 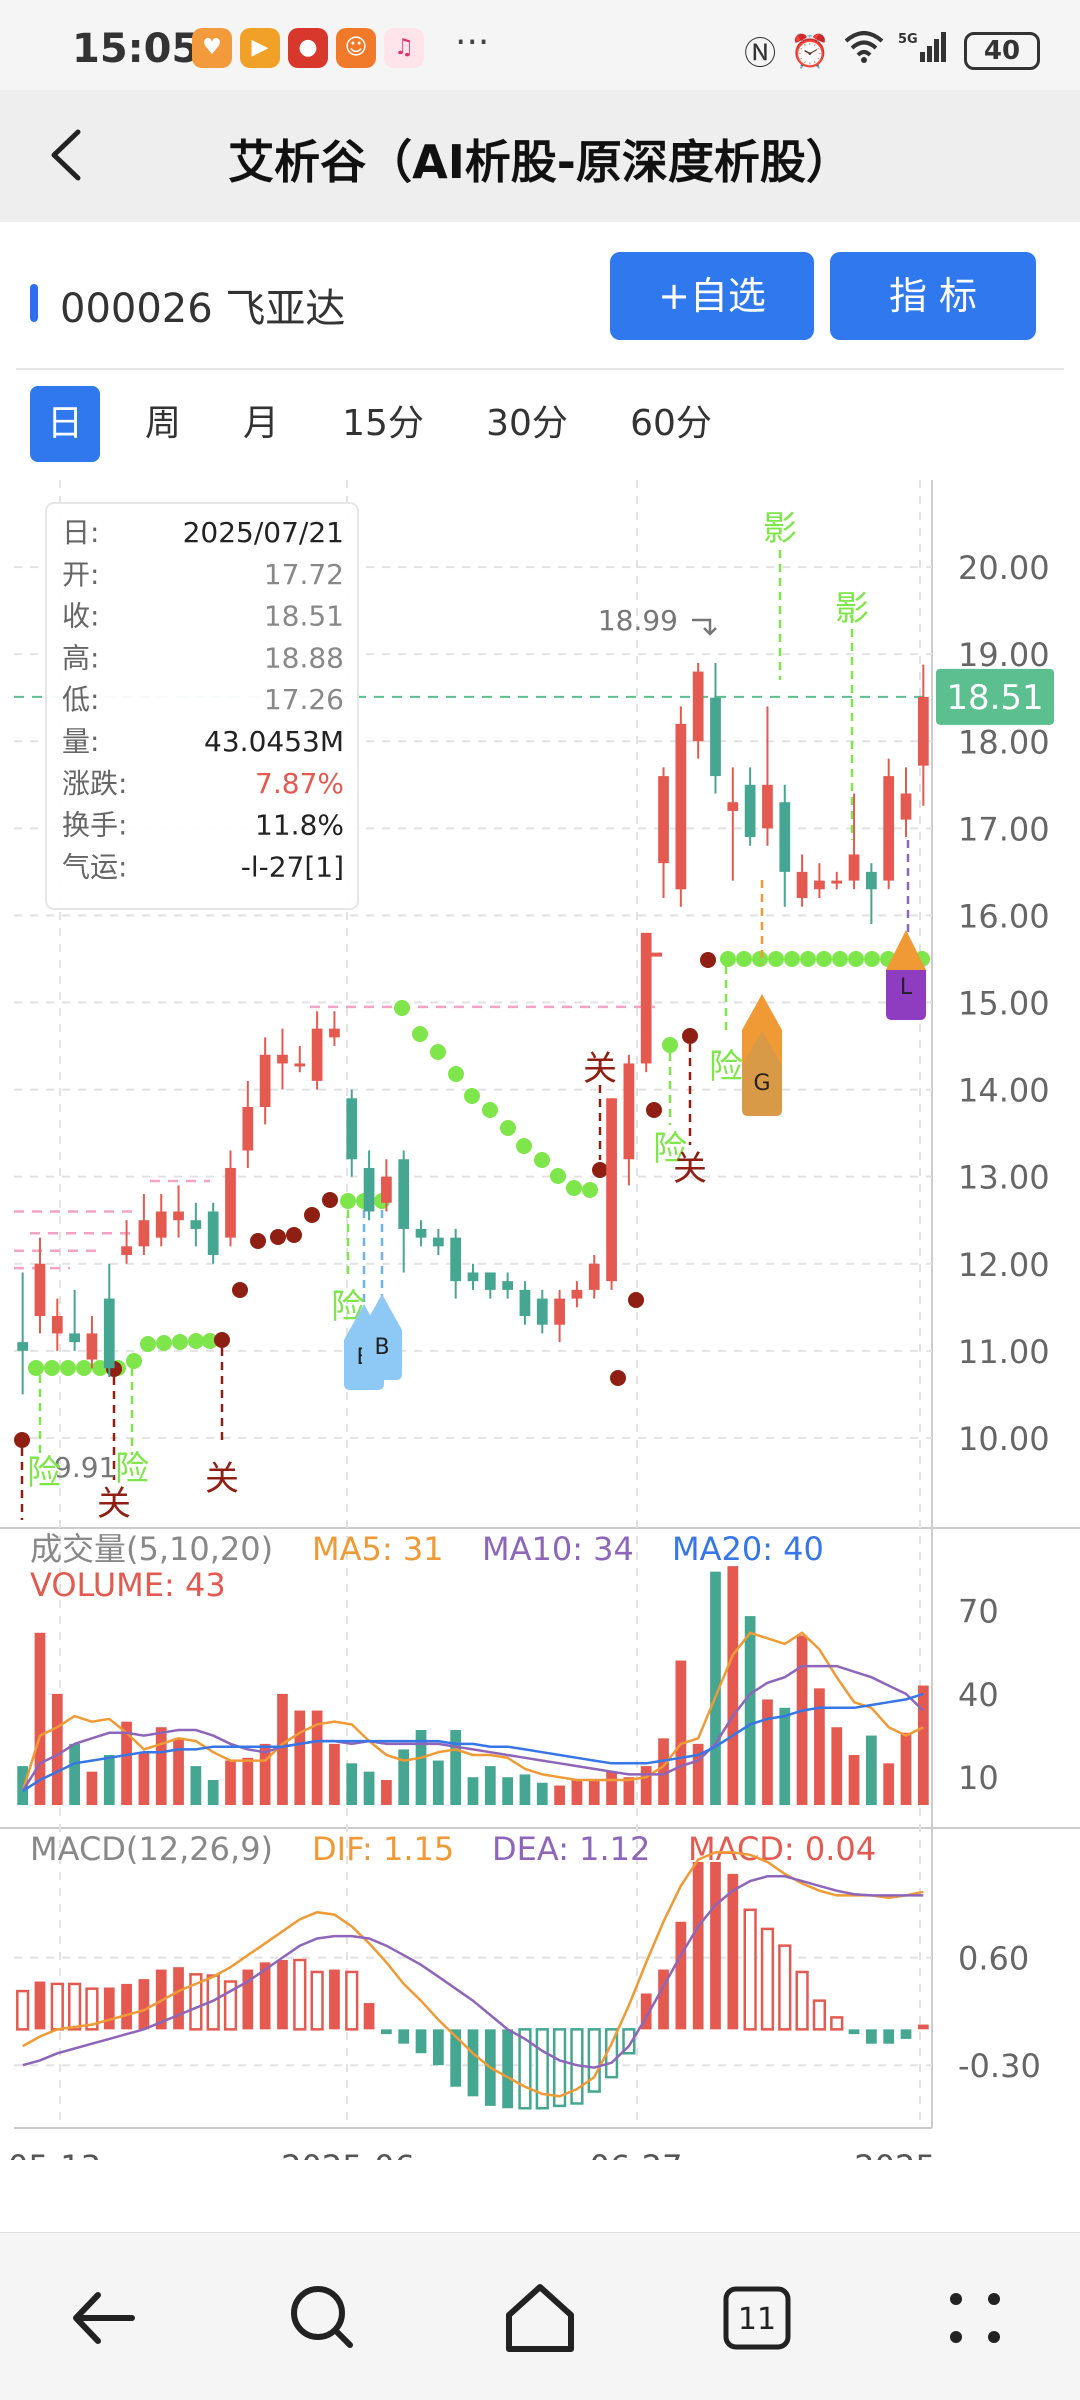 I want to click on buy-marker: B, so click(x=382, y=1337).